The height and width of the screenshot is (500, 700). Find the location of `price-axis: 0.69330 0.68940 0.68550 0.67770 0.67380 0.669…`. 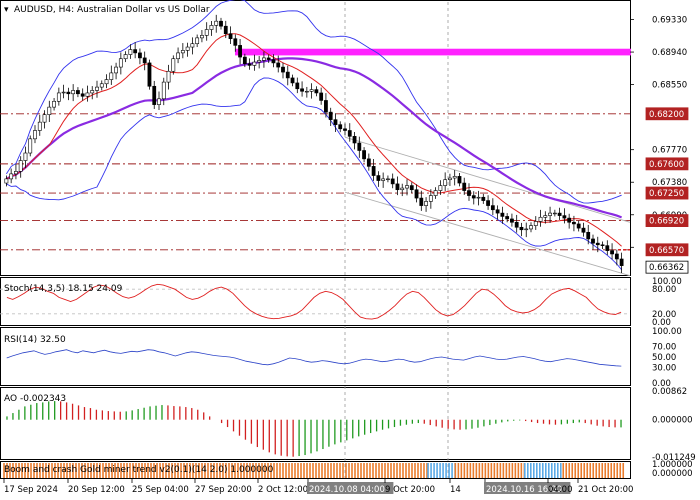

price-axis: 0.69330 0.68940 0.68550 0.67770 0.67380 0.669… is located at coordinates (653, 145).